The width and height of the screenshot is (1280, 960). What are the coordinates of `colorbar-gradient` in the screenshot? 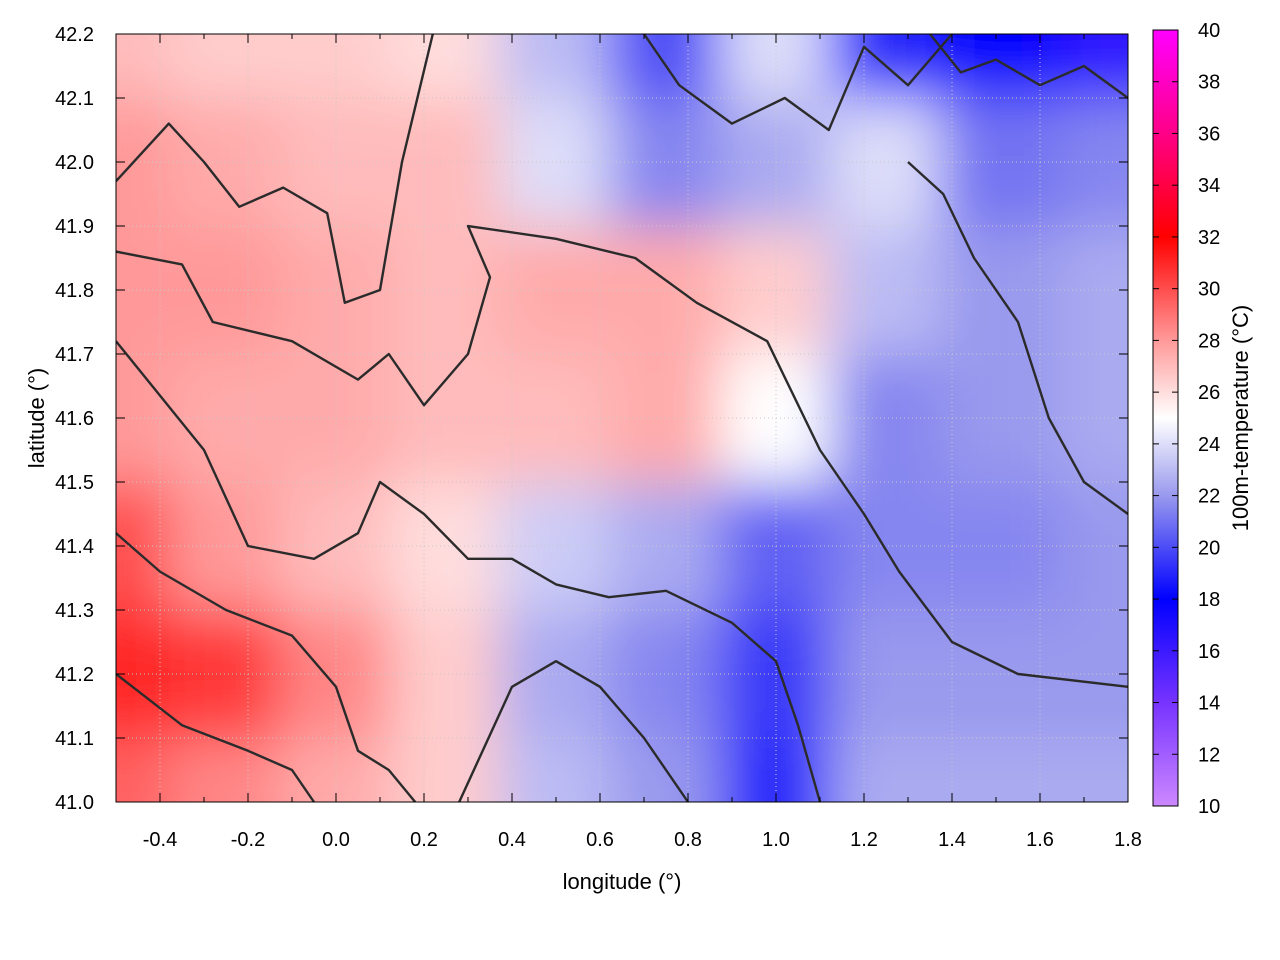 It's located at (1165, 418).